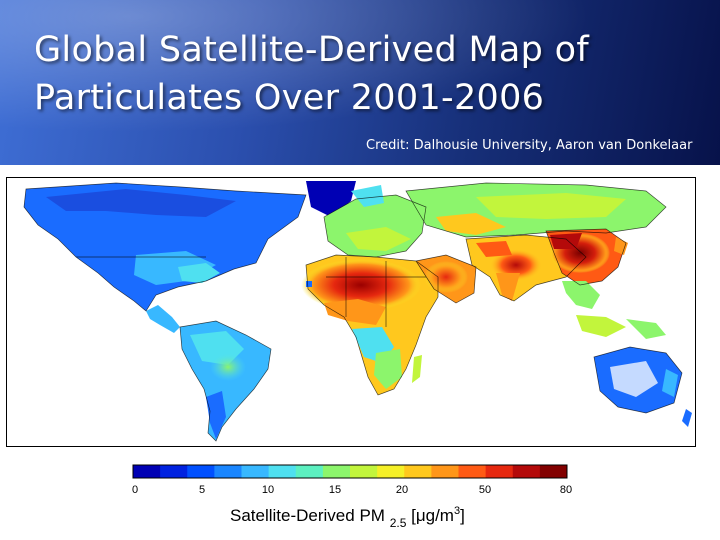 The image size is (720, 540). Describe the element at coordinates (446, 279) in the screenshot. I see `middle-east` at that location.